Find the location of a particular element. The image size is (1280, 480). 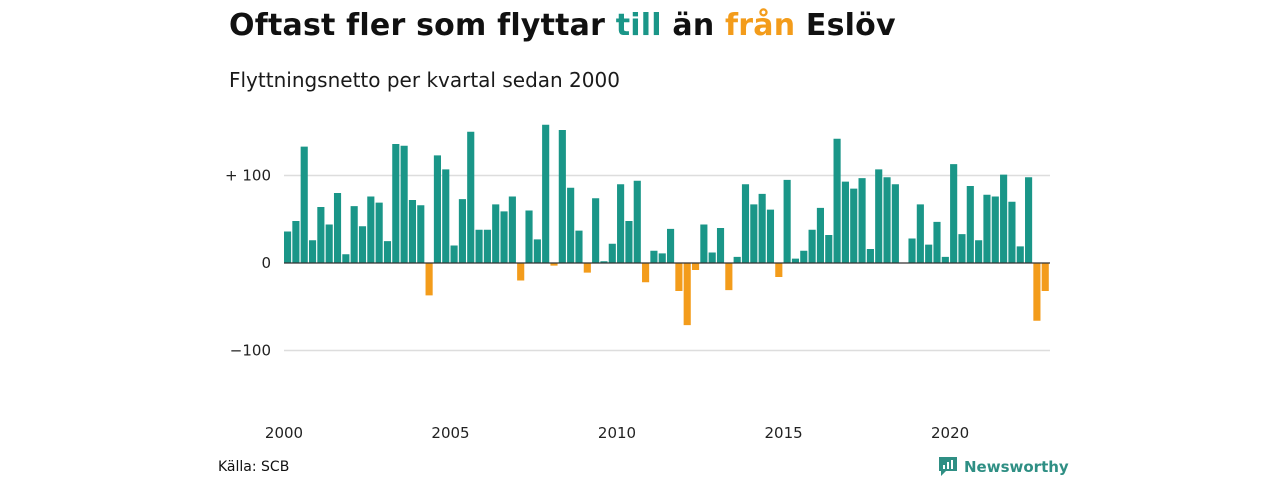

brand-logo: Newsworthy is located at coordinates (1003, 467).